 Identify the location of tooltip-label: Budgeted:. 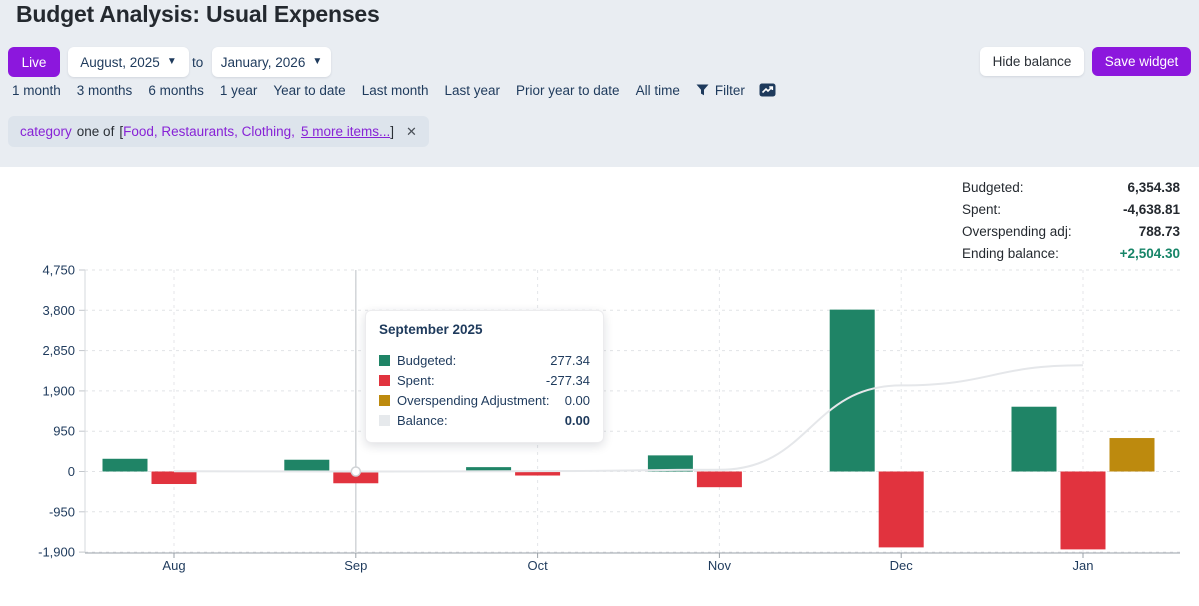
(427, 360).